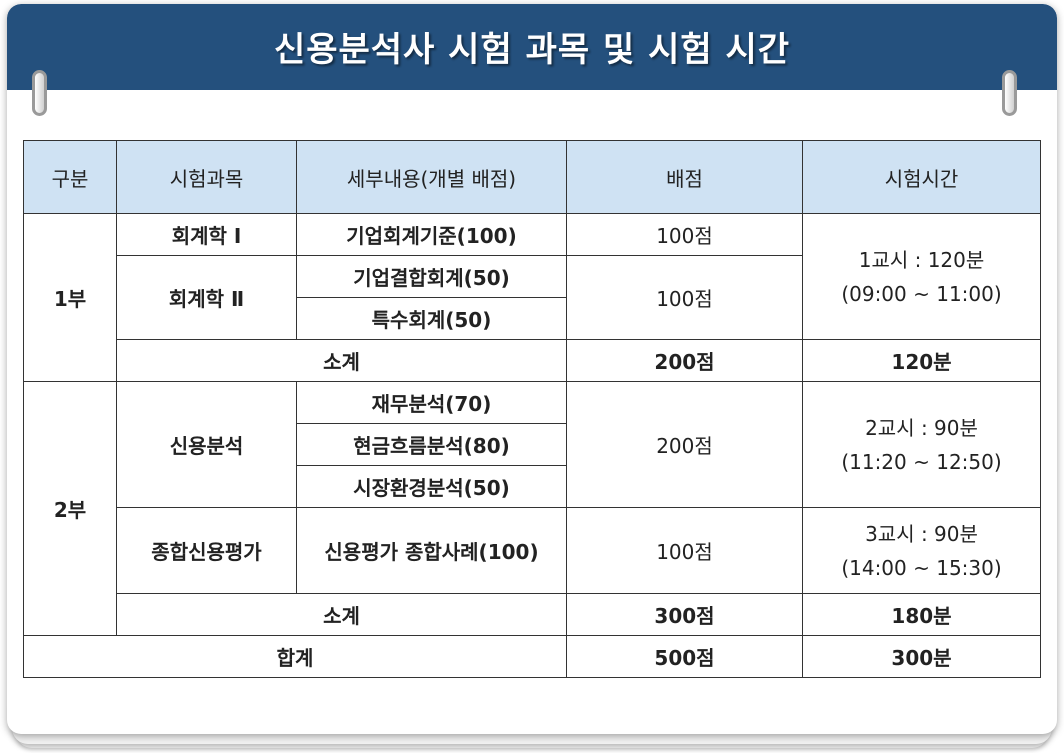 This screenshot has width=1064, height=753. I want to click on total-row: 합계 500점 300분, so click(532, 656).